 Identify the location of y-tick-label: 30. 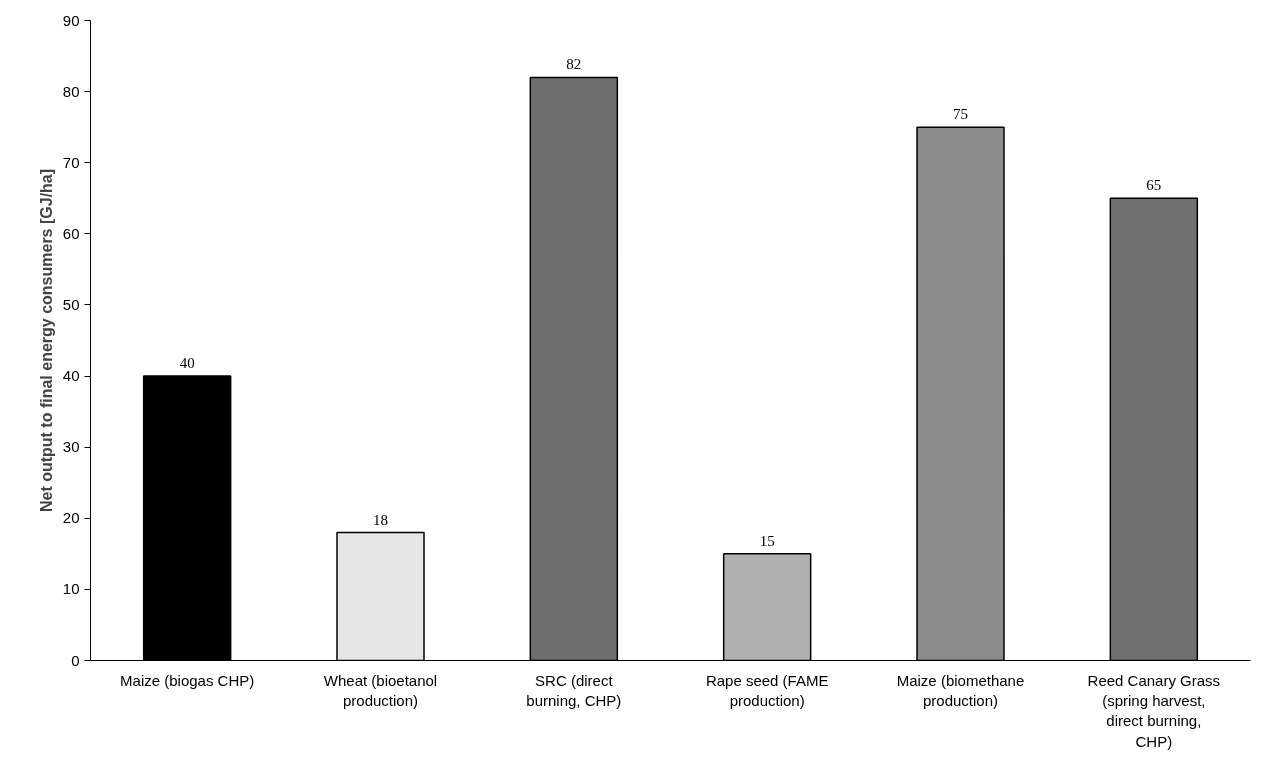
(71, 447).